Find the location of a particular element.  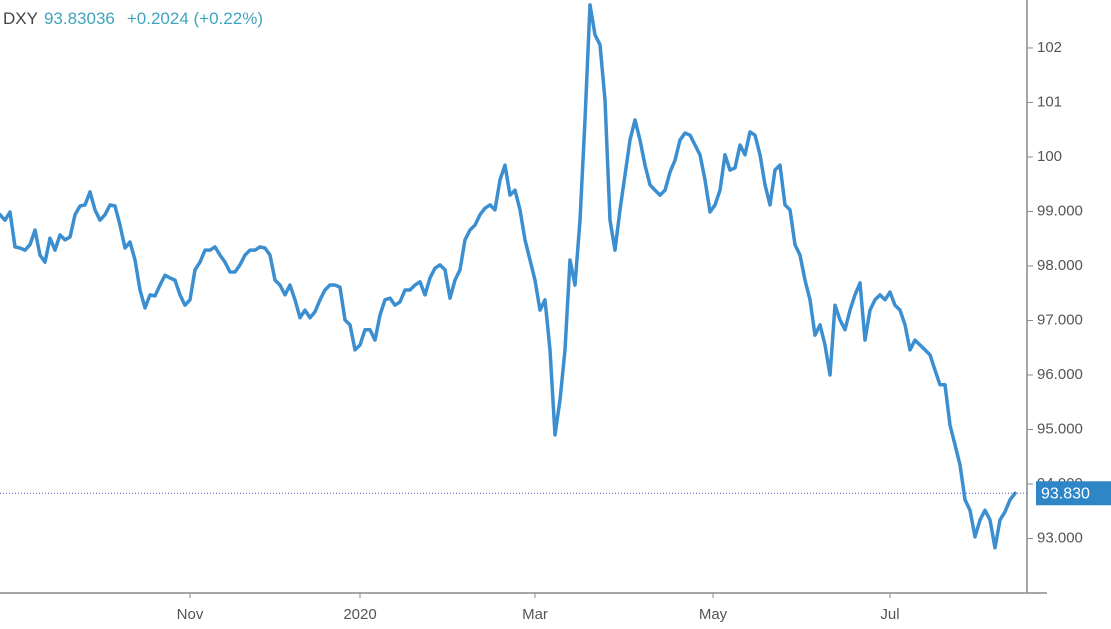

y-tick-label: 95.000 is located at coordinates (1060, 428).